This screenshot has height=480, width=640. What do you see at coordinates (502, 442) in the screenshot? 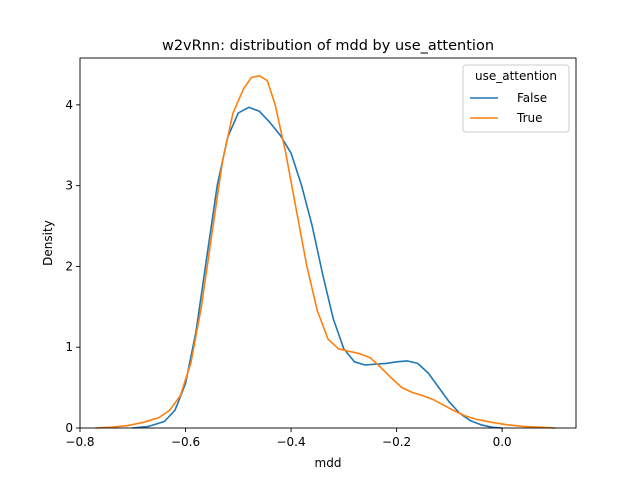
I see `x-tick-label: 0.0` at bounding box center [502, 442].